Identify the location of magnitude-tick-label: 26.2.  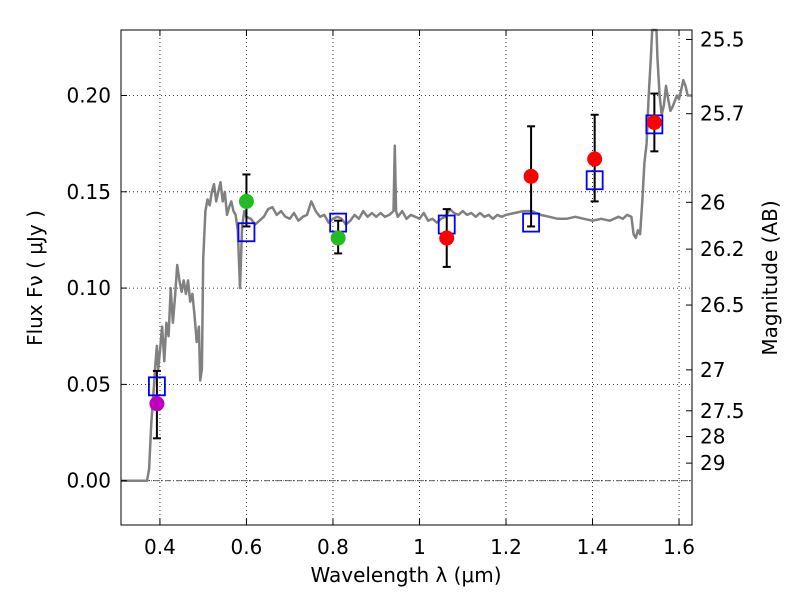
(722, 249).